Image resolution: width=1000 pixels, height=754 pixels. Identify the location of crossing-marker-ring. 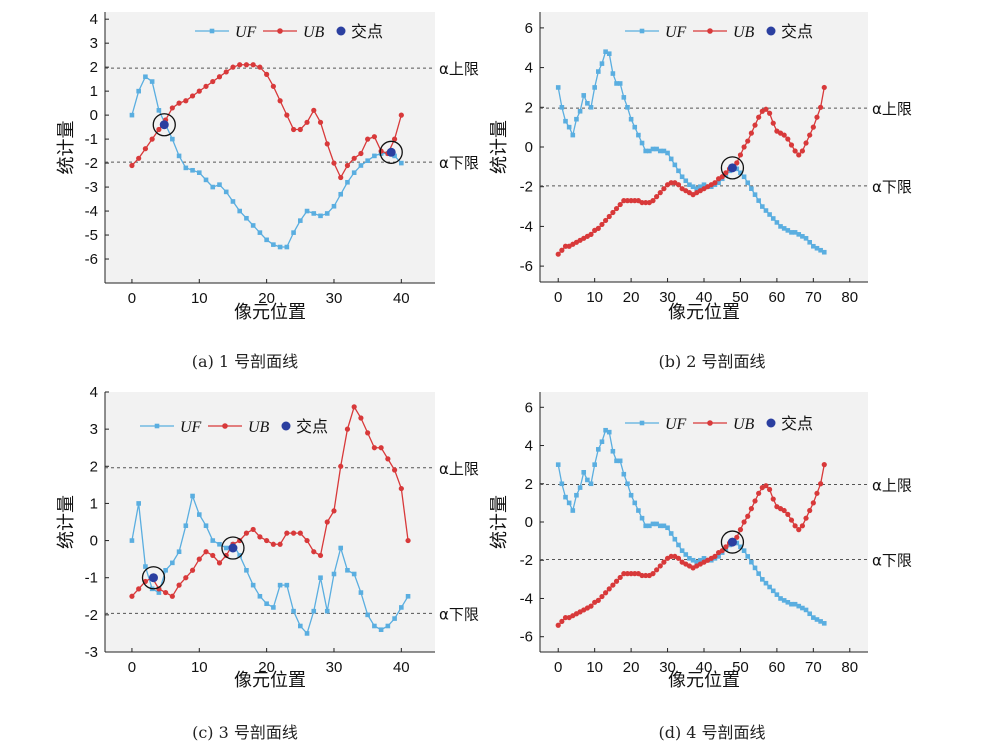
(164, 125).